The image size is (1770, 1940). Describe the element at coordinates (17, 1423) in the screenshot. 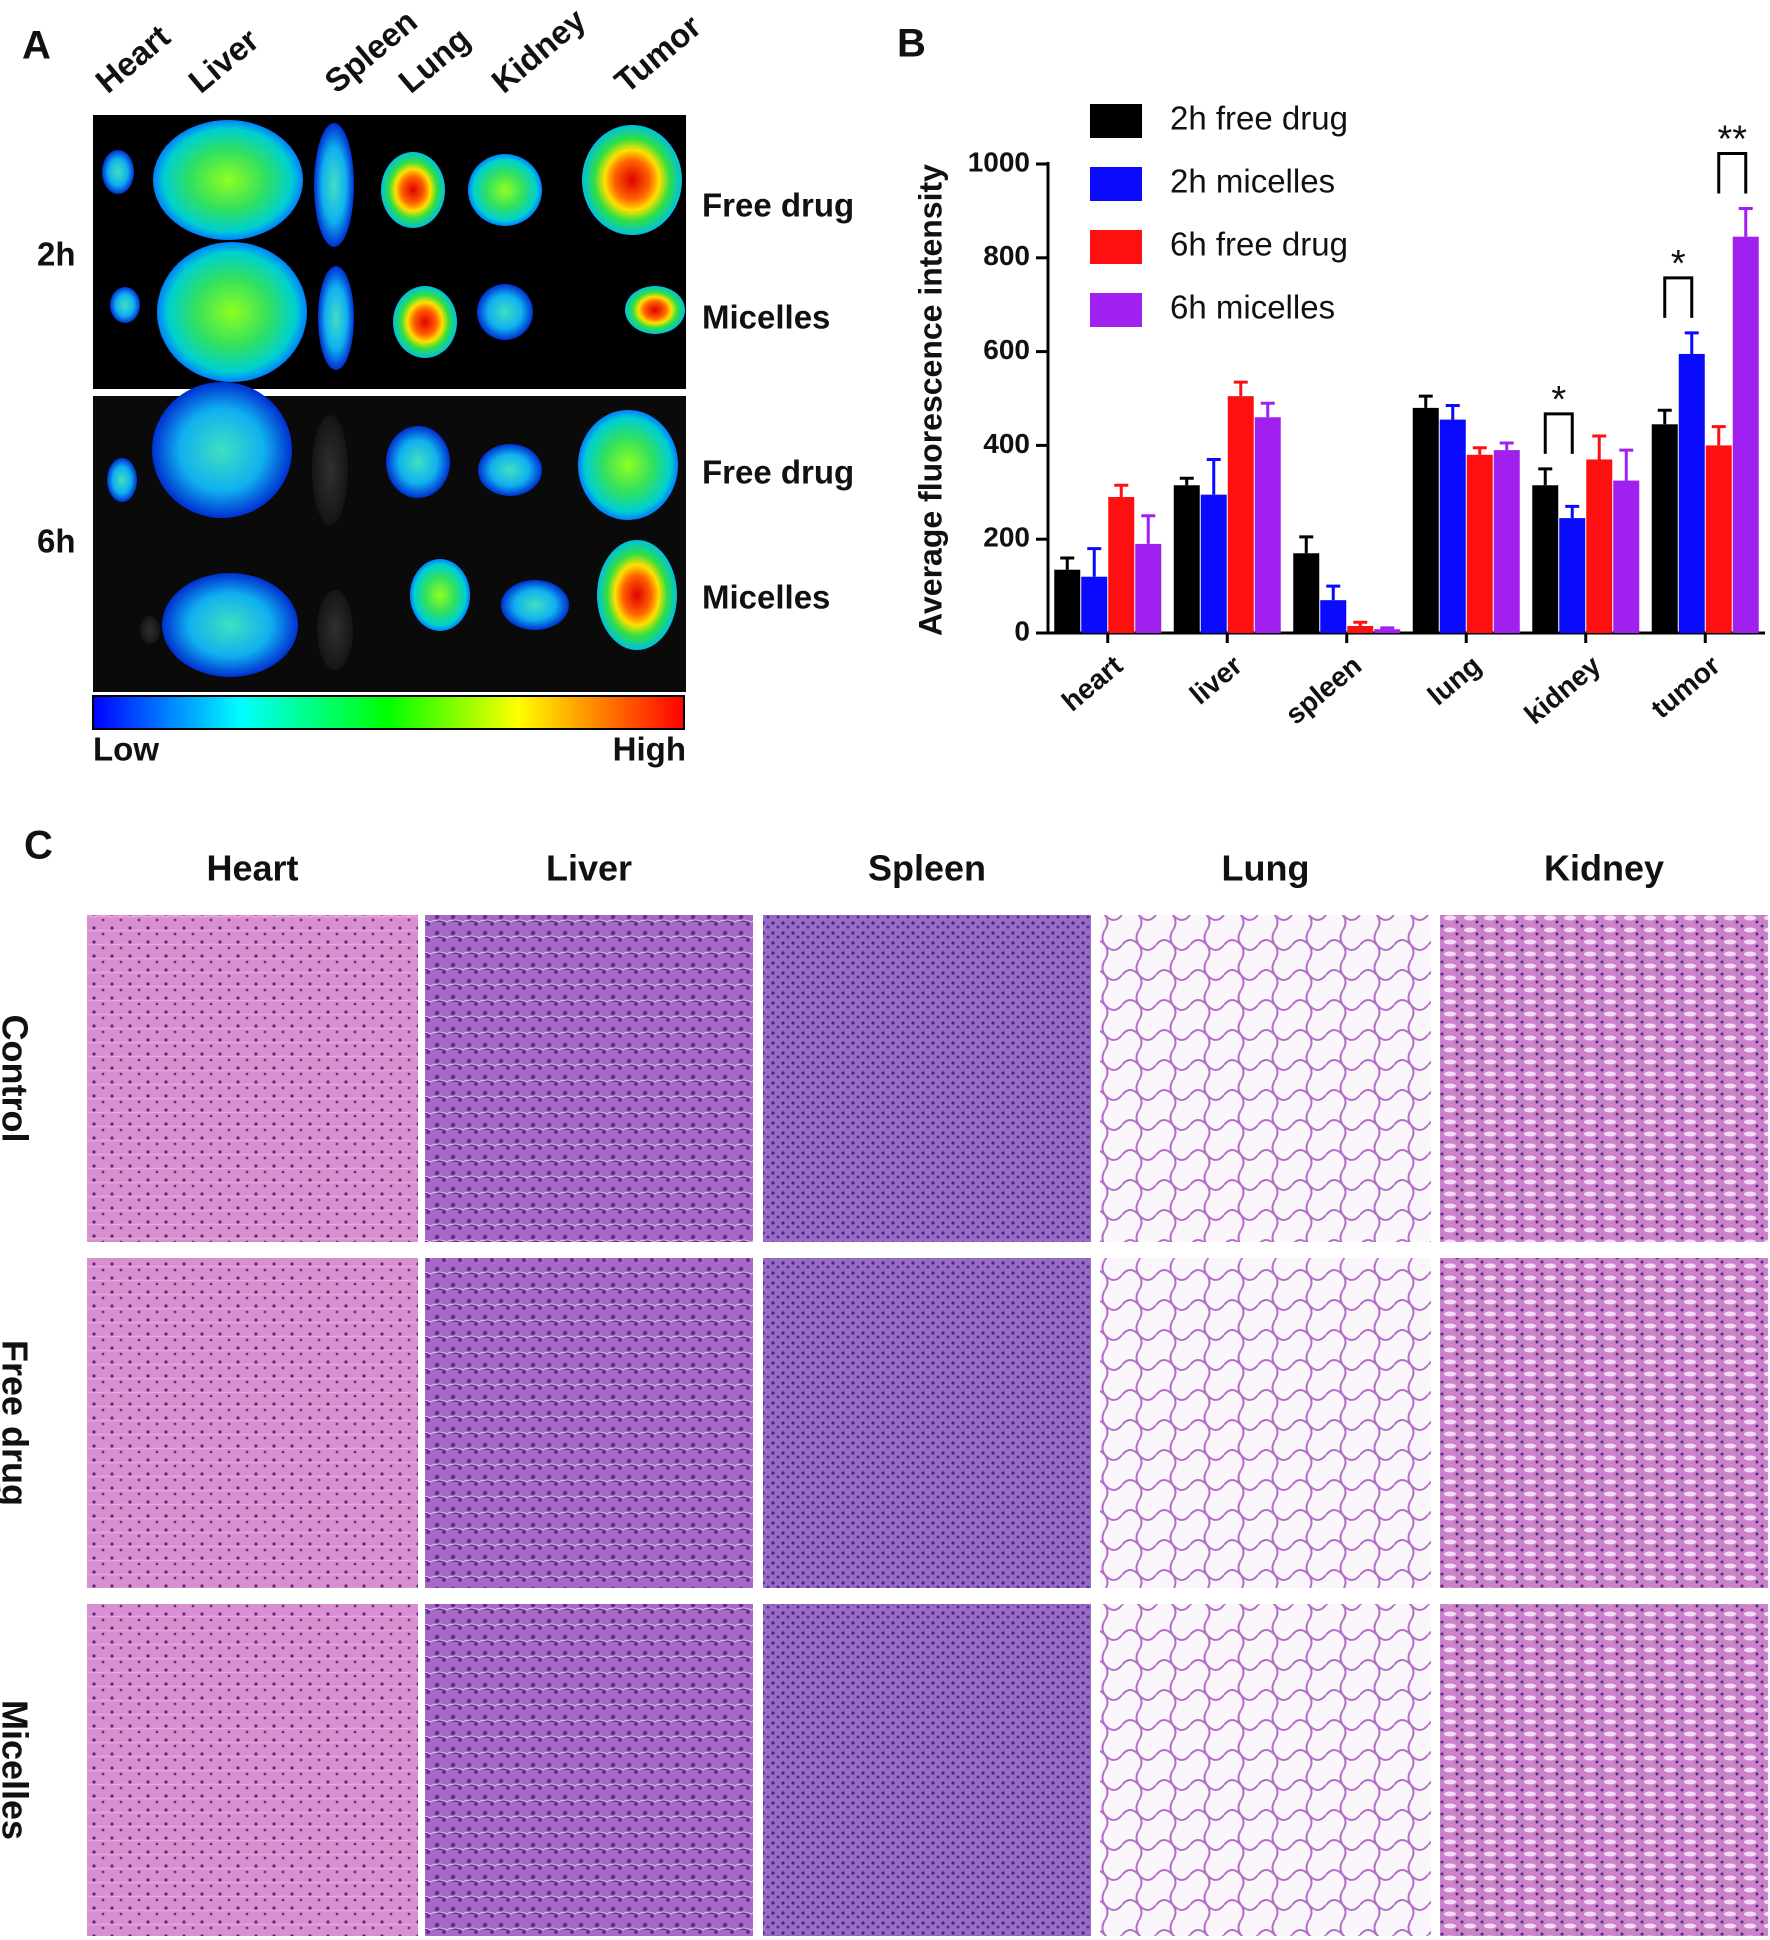

I see `row-label: Free drug` at that location.